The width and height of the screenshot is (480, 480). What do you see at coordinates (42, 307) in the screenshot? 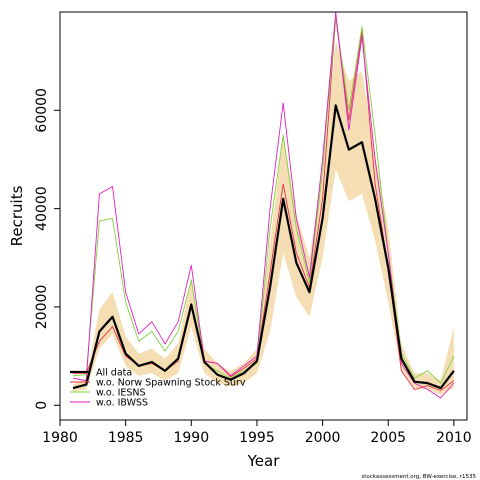
I see `y-tick-label: 20000` at bounding box center [42, 307].